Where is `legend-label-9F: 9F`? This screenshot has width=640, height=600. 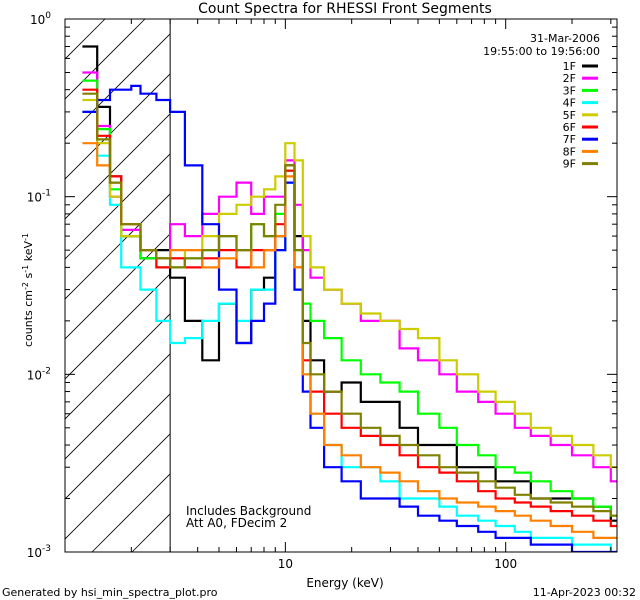 legend-label-9F: 9F is located at coordinates (569, 164).